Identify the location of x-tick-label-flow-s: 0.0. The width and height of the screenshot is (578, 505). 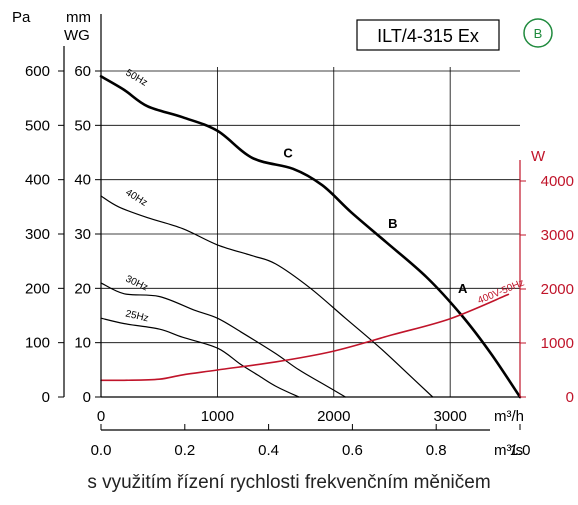
(101, 450).